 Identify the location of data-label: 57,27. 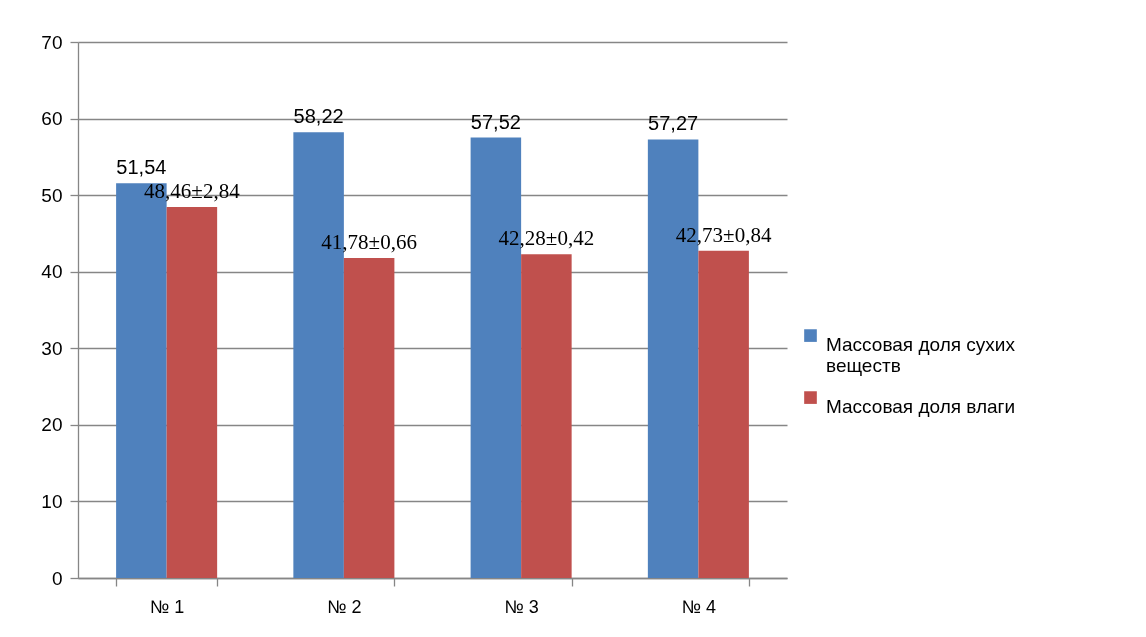
(673, 123).